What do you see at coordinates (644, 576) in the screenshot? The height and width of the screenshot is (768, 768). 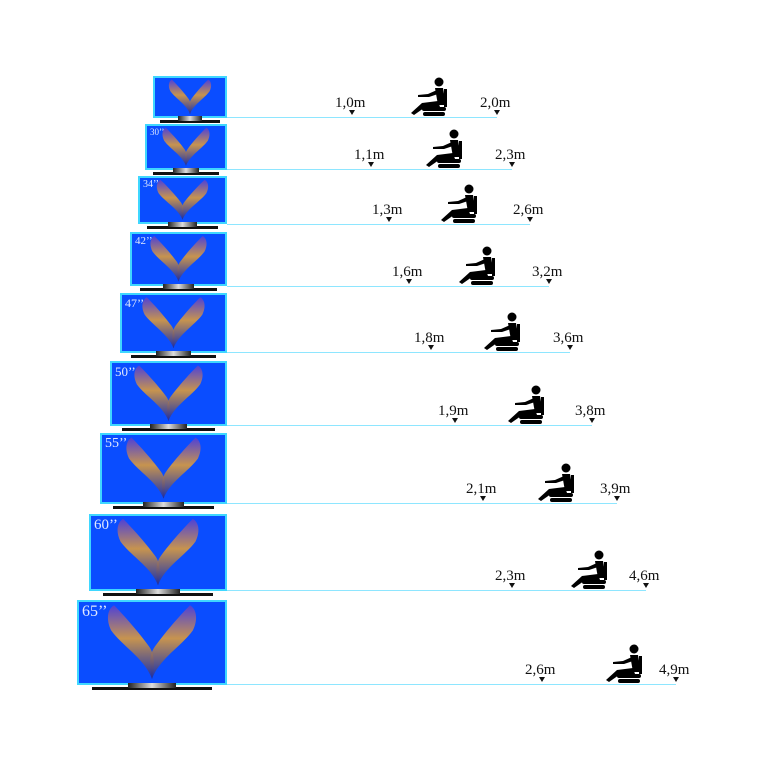 I see `max-distance-label: 4,6m` at bounding box center [644, 576].